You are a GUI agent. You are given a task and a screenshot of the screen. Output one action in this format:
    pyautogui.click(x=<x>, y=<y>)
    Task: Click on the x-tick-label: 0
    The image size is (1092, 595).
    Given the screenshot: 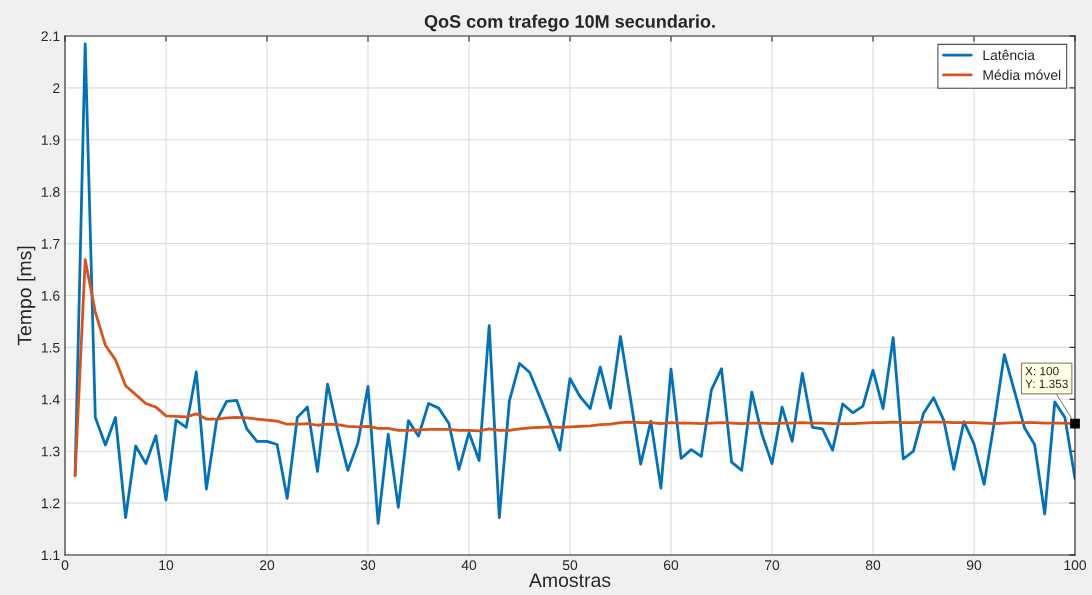 What is the action you would take?
    pyautogui.click(x=65, y=565)
    